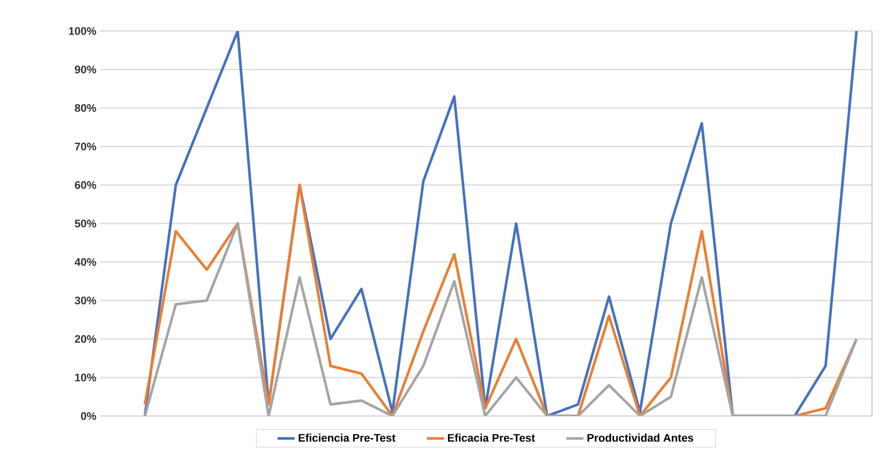 This screenshot has height=473, width=881. Describe the element at coordinates (85, 185) in the screenshot. I see `y-tick-label: 60%` at that location.